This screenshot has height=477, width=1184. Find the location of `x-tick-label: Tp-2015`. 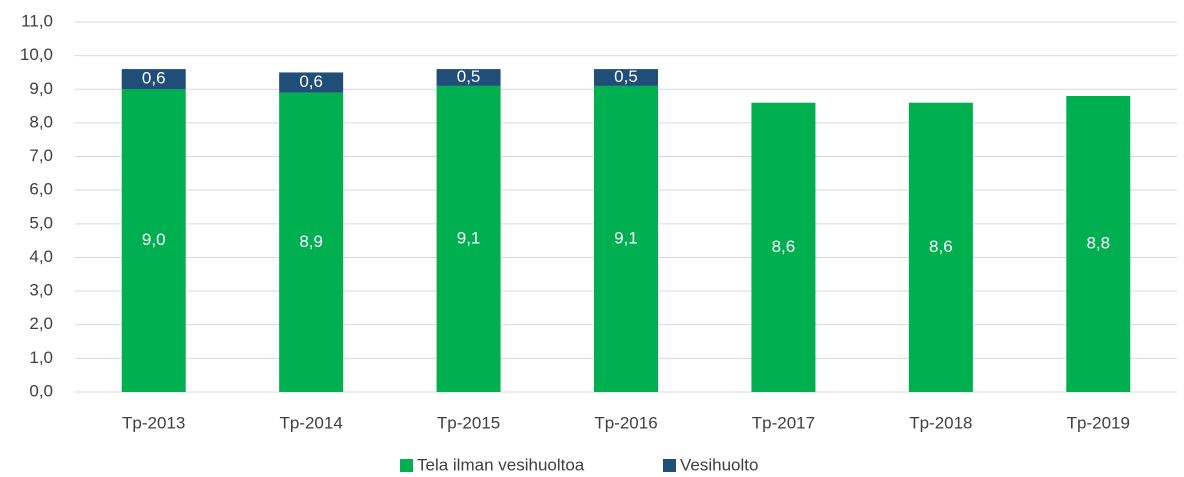

x-tick-label: Tp-2015 is located at coordinates (468, 422).